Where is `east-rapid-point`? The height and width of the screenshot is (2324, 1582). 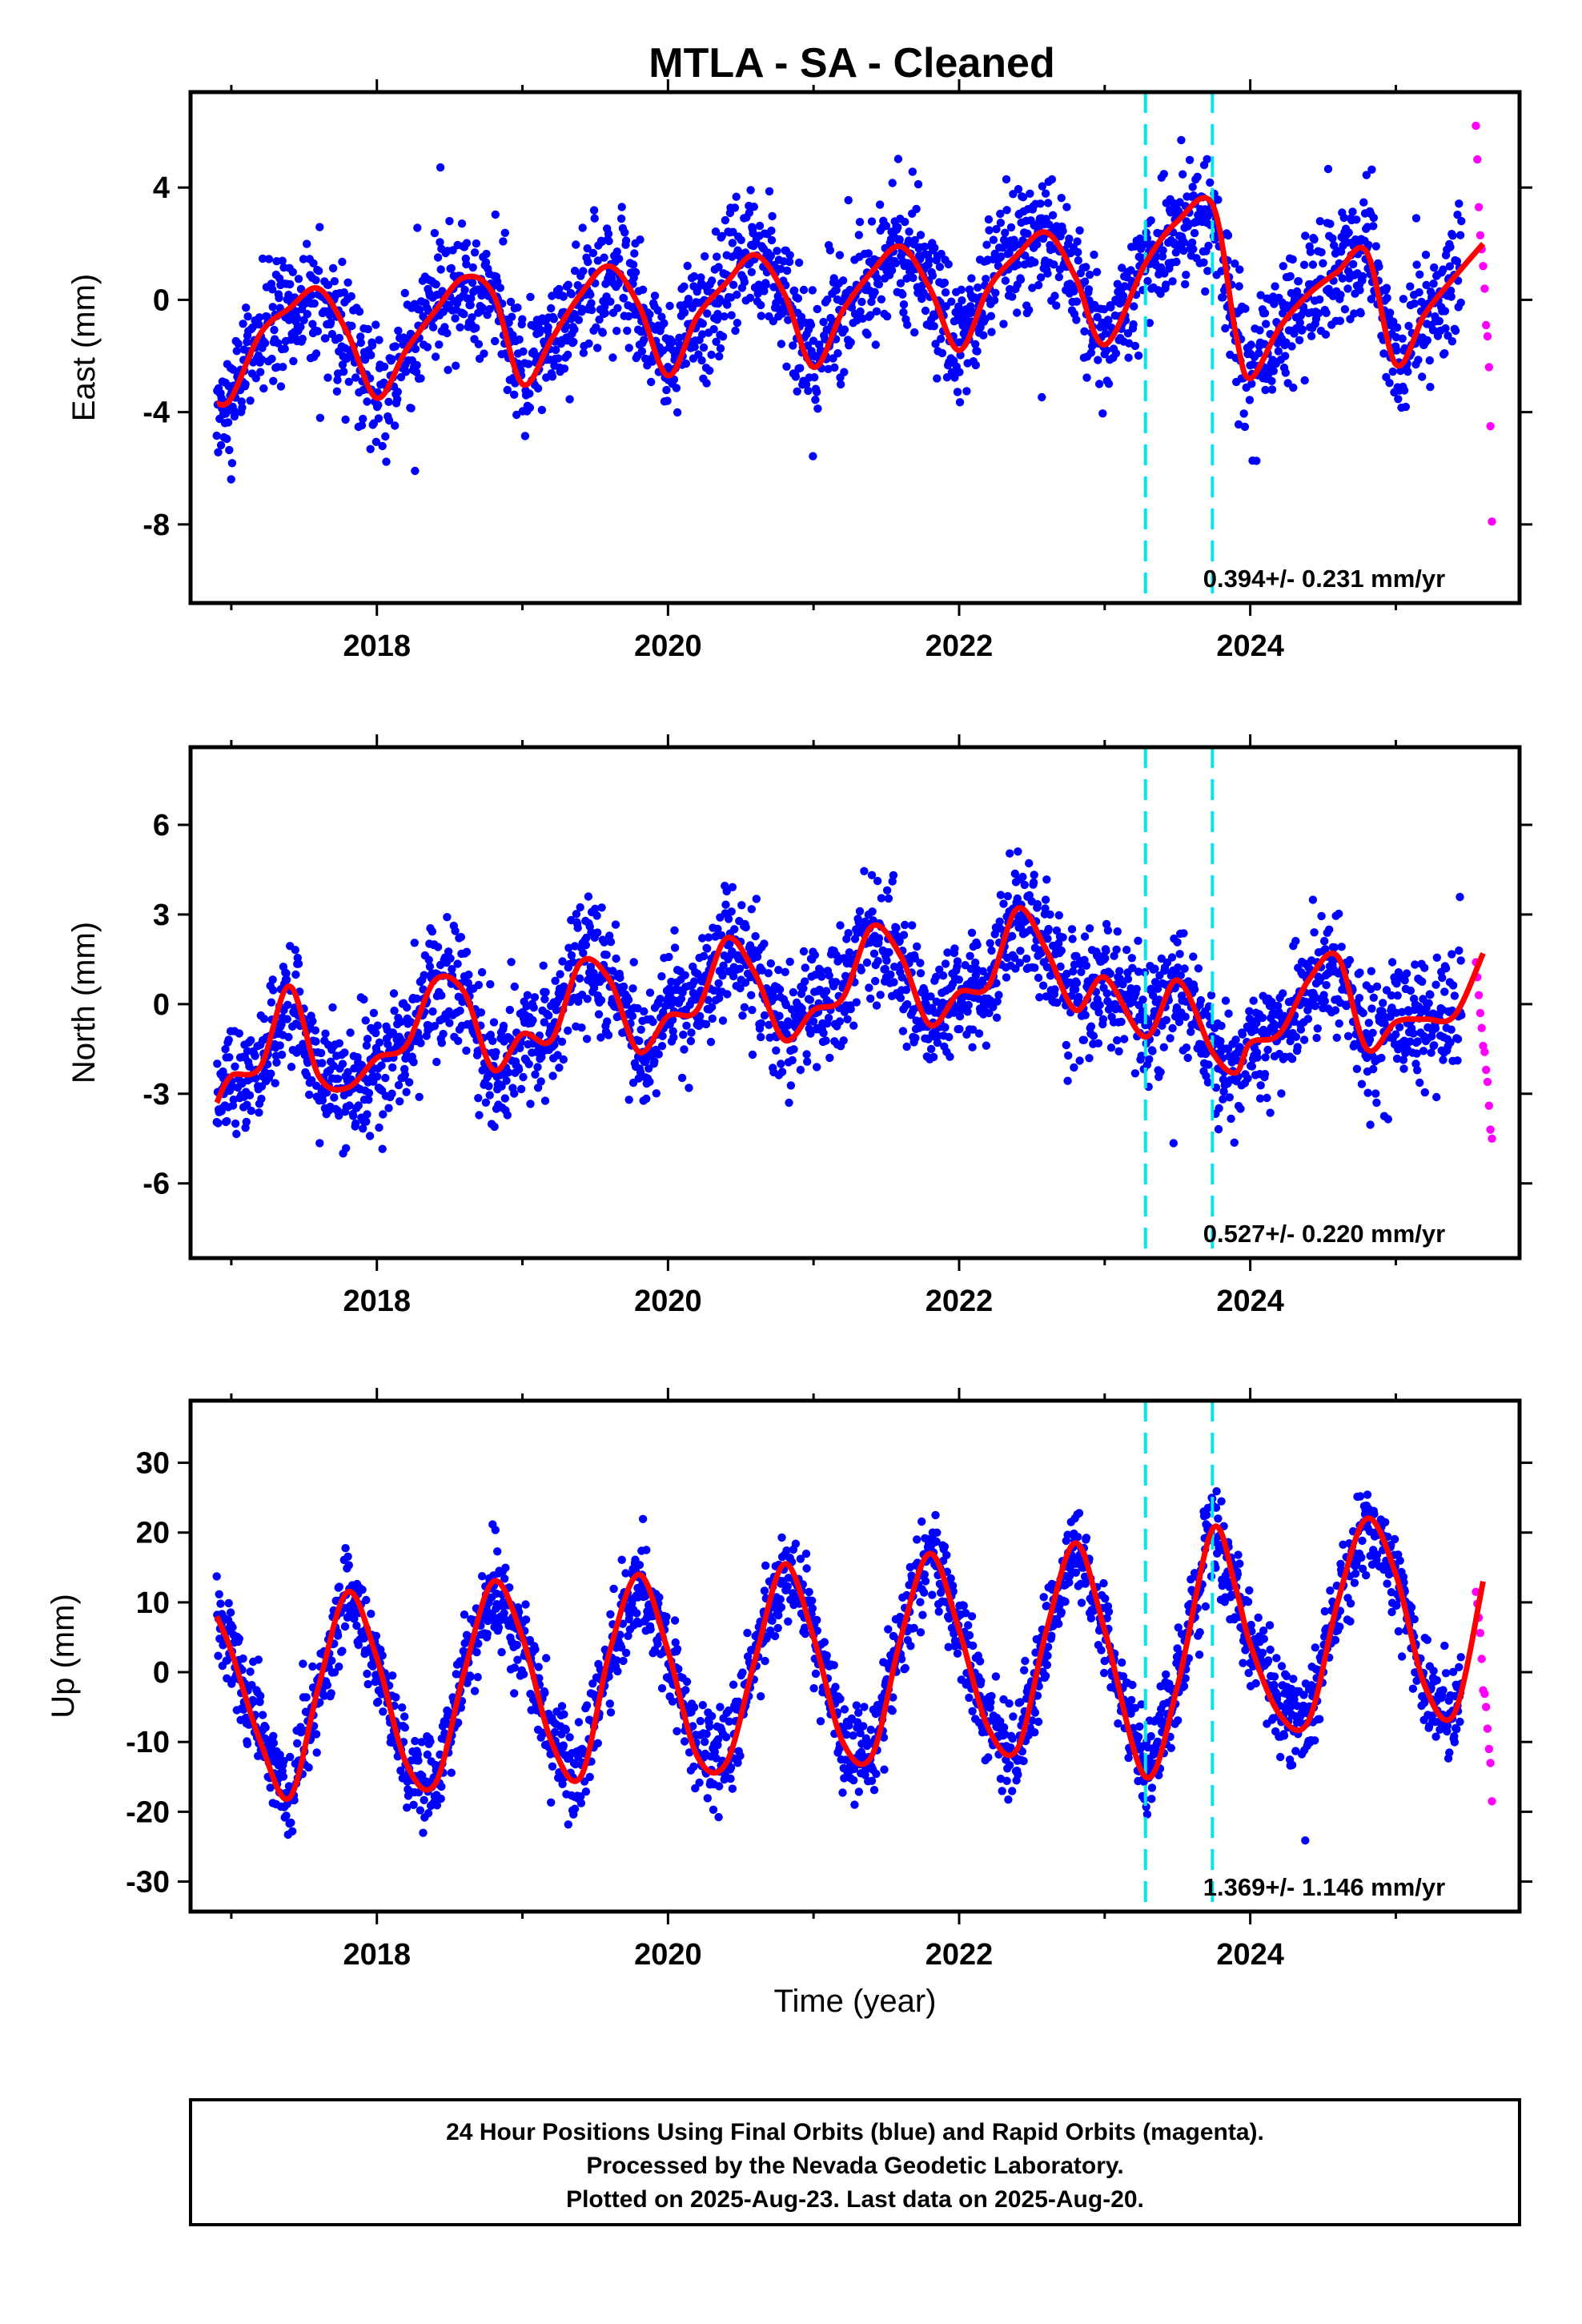 east-rapid-point is located at coordinates (1492, 521).